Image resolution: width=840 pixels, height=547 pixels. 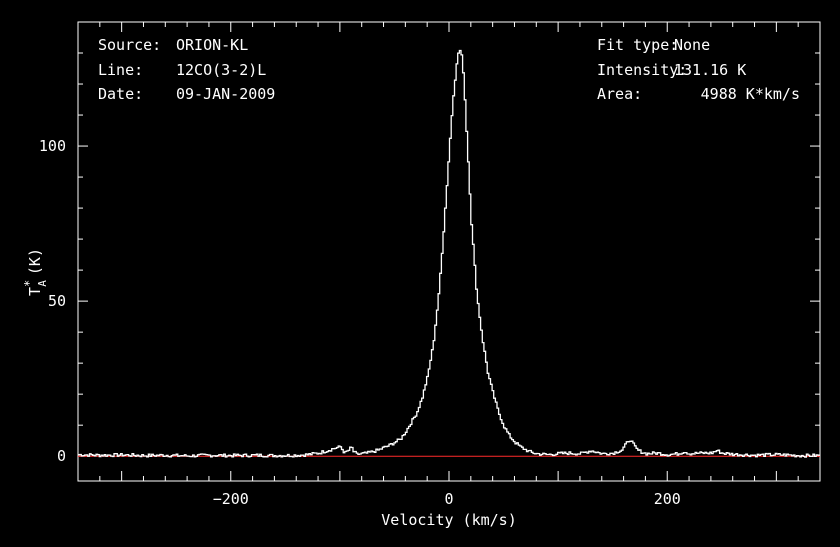 I want to click on fit-type-label: Fit type:, so click(x=637, y=45).